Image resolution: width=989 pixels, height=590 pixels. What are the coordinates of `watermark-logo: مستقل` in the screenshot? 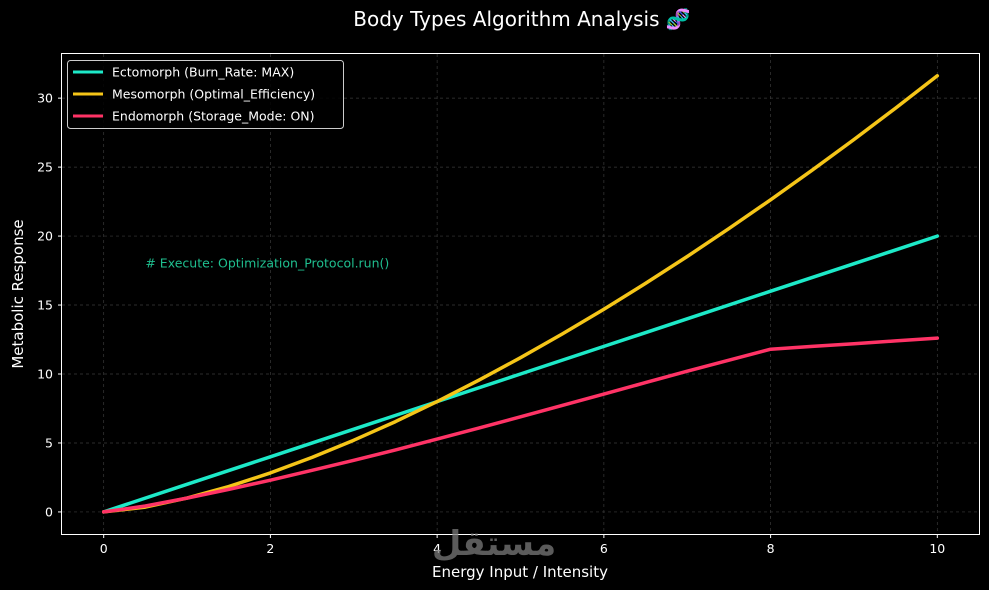 It's located at (494, 544).